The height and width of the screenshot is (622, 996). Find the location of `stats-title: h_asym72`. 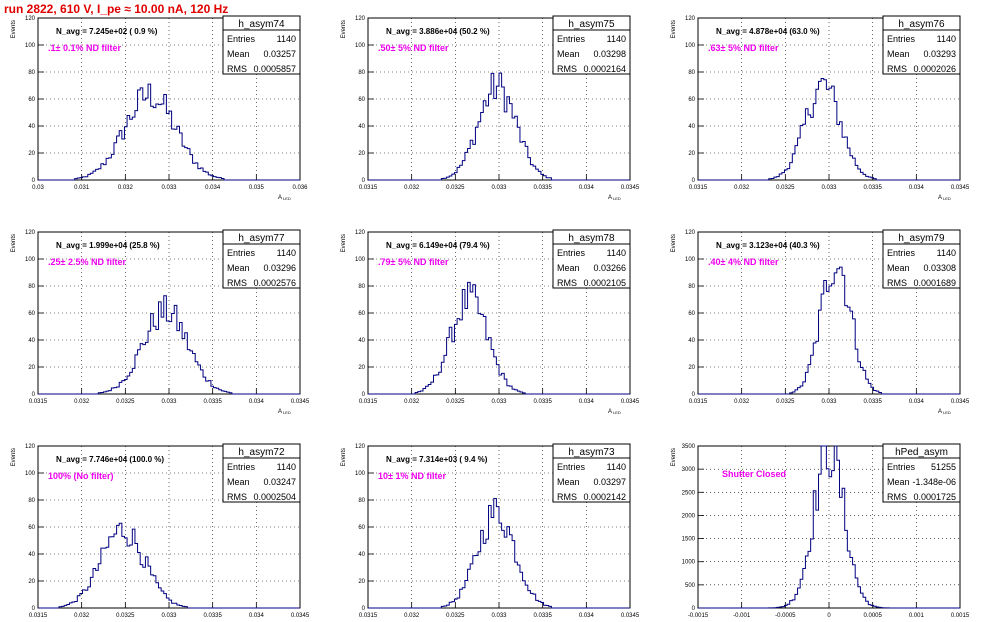

stats-title: h_asym72 is located at coordinates (261, 452).